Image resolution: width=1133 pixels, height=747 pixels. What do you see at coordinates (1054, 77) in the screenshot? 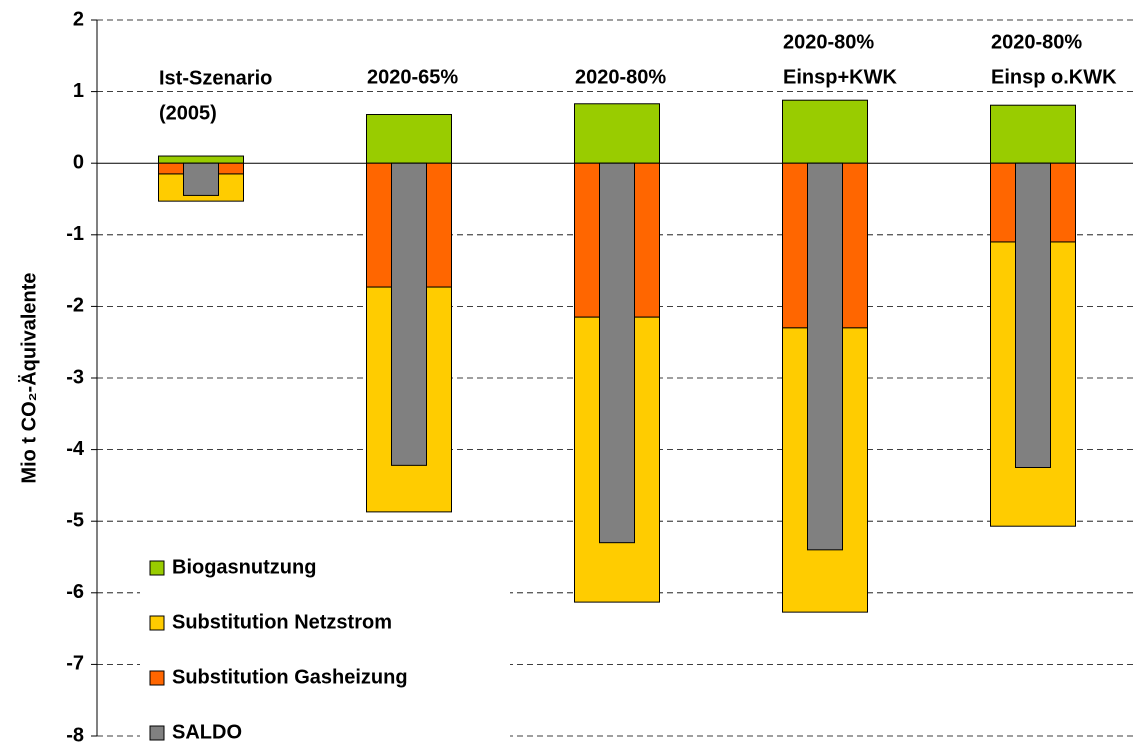
I see `category-label: Einsp o.KWK` at bounding box center [1054, 77].